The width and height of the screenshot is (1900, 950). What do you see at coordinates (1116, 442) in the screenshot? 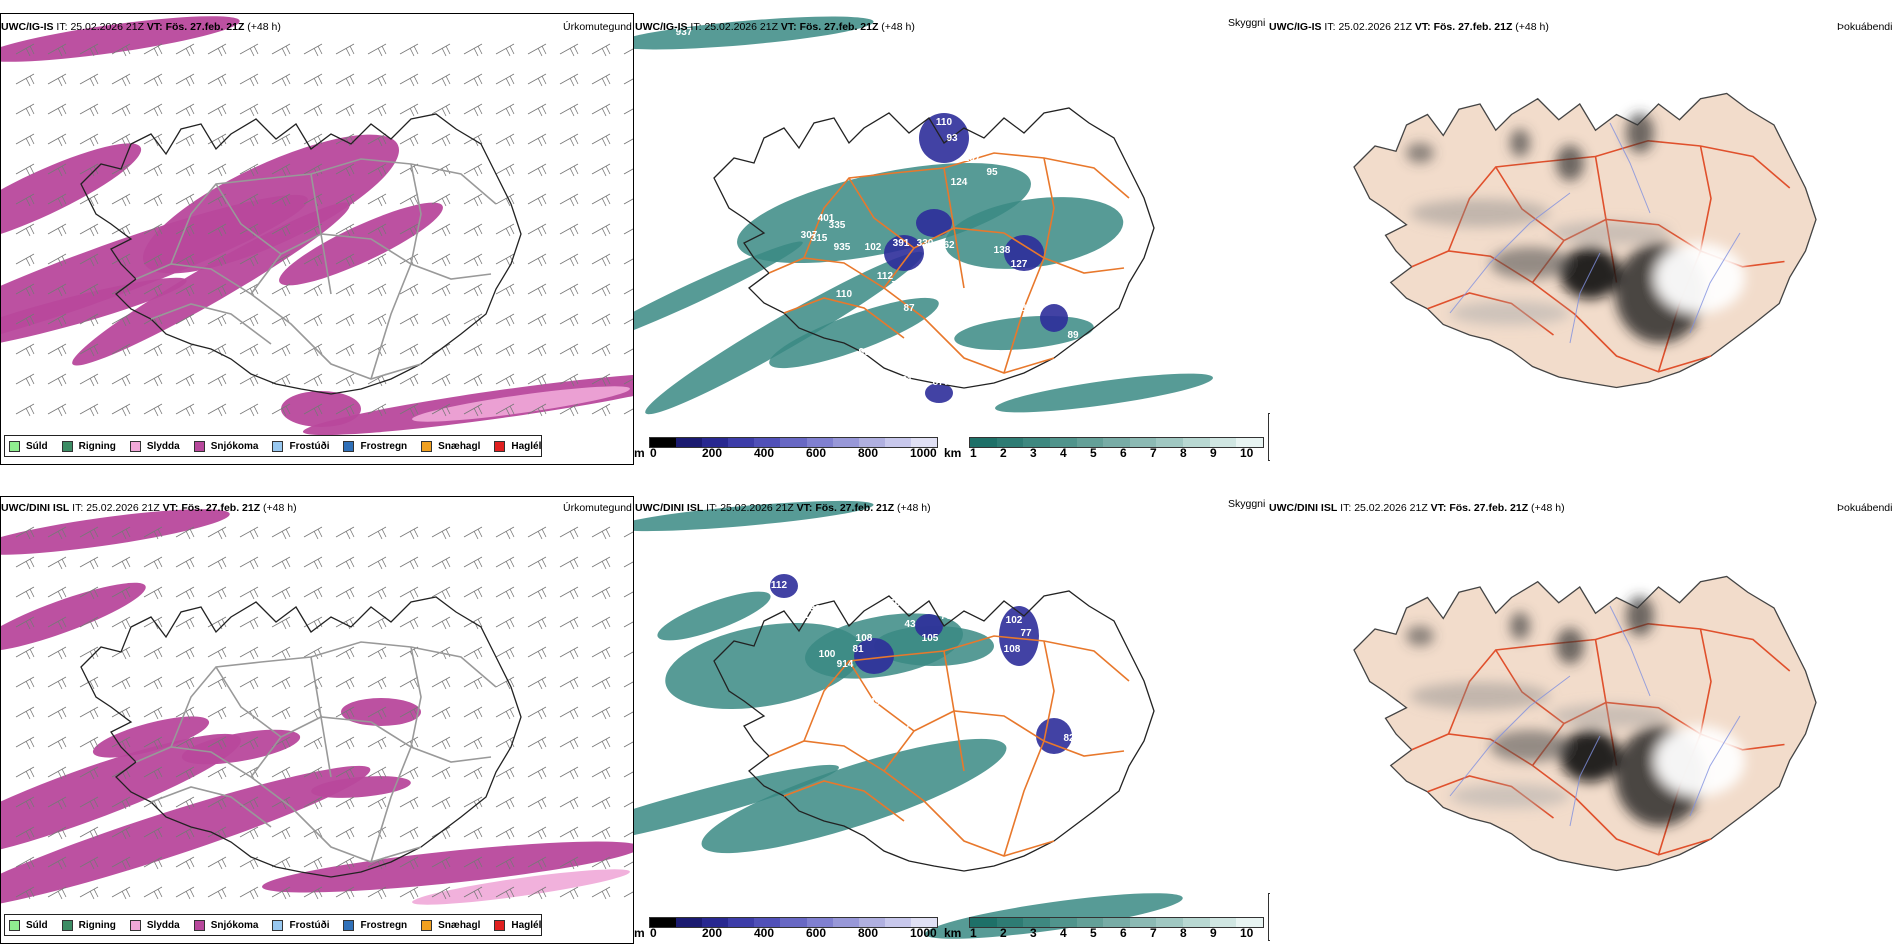
I see `cloud-depth-colorbar` at bounding box center [1116, 442].